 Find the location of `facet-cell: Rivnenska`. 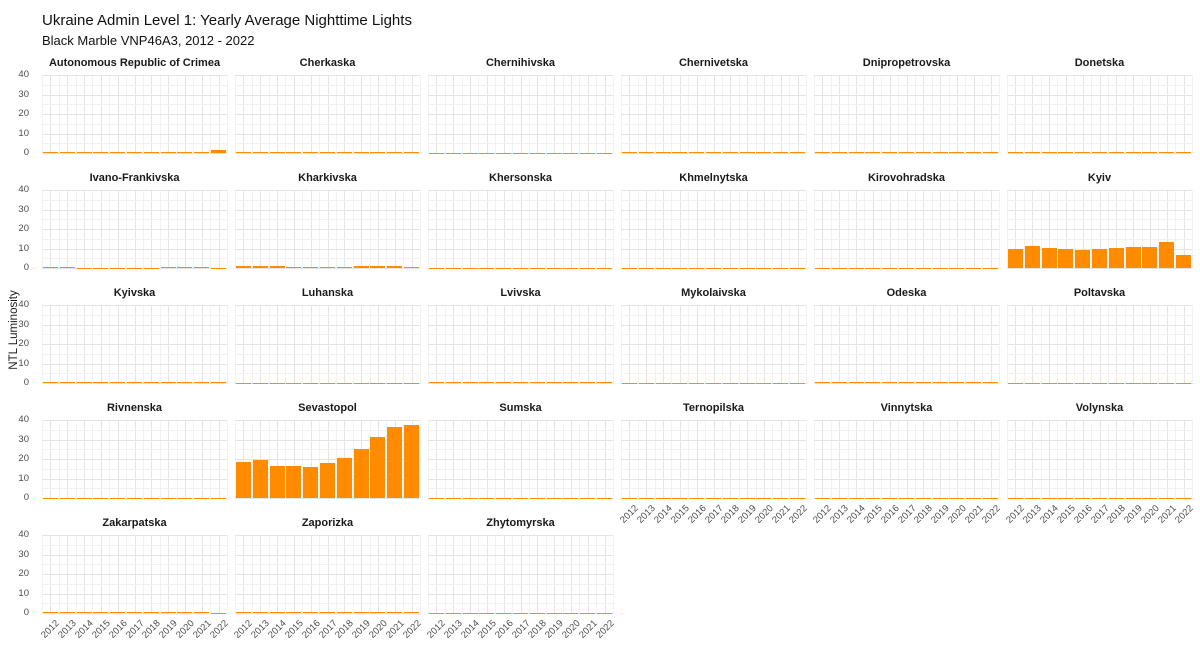

facet-cell: Rivnenska is located at coordinates (135, 450).